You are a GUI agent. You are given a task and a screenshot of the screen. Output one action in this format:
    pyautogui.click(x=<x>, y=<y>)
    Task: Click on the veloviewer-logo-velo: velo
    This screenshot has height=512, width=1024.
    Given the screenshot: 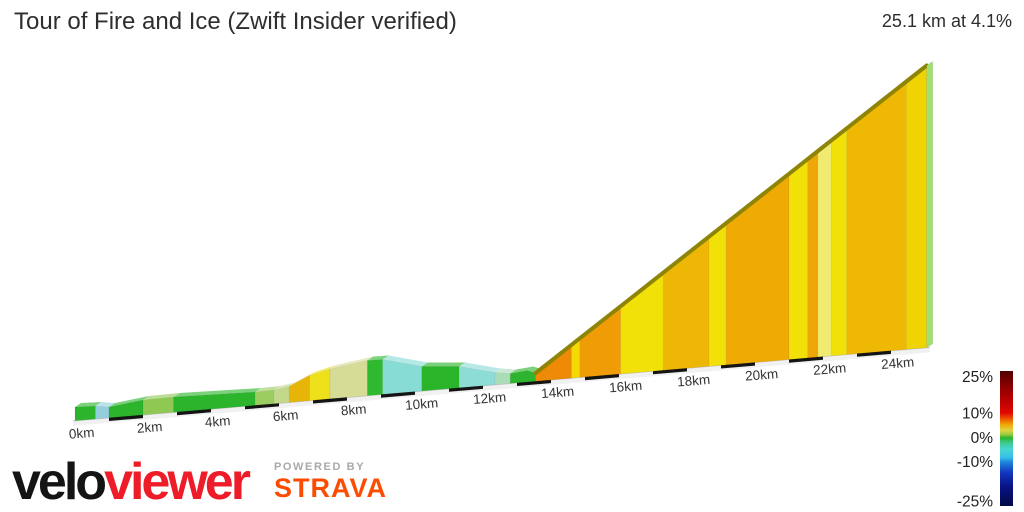 What is the action you would take?
    pyautogui.click(x=59, y=482)
    